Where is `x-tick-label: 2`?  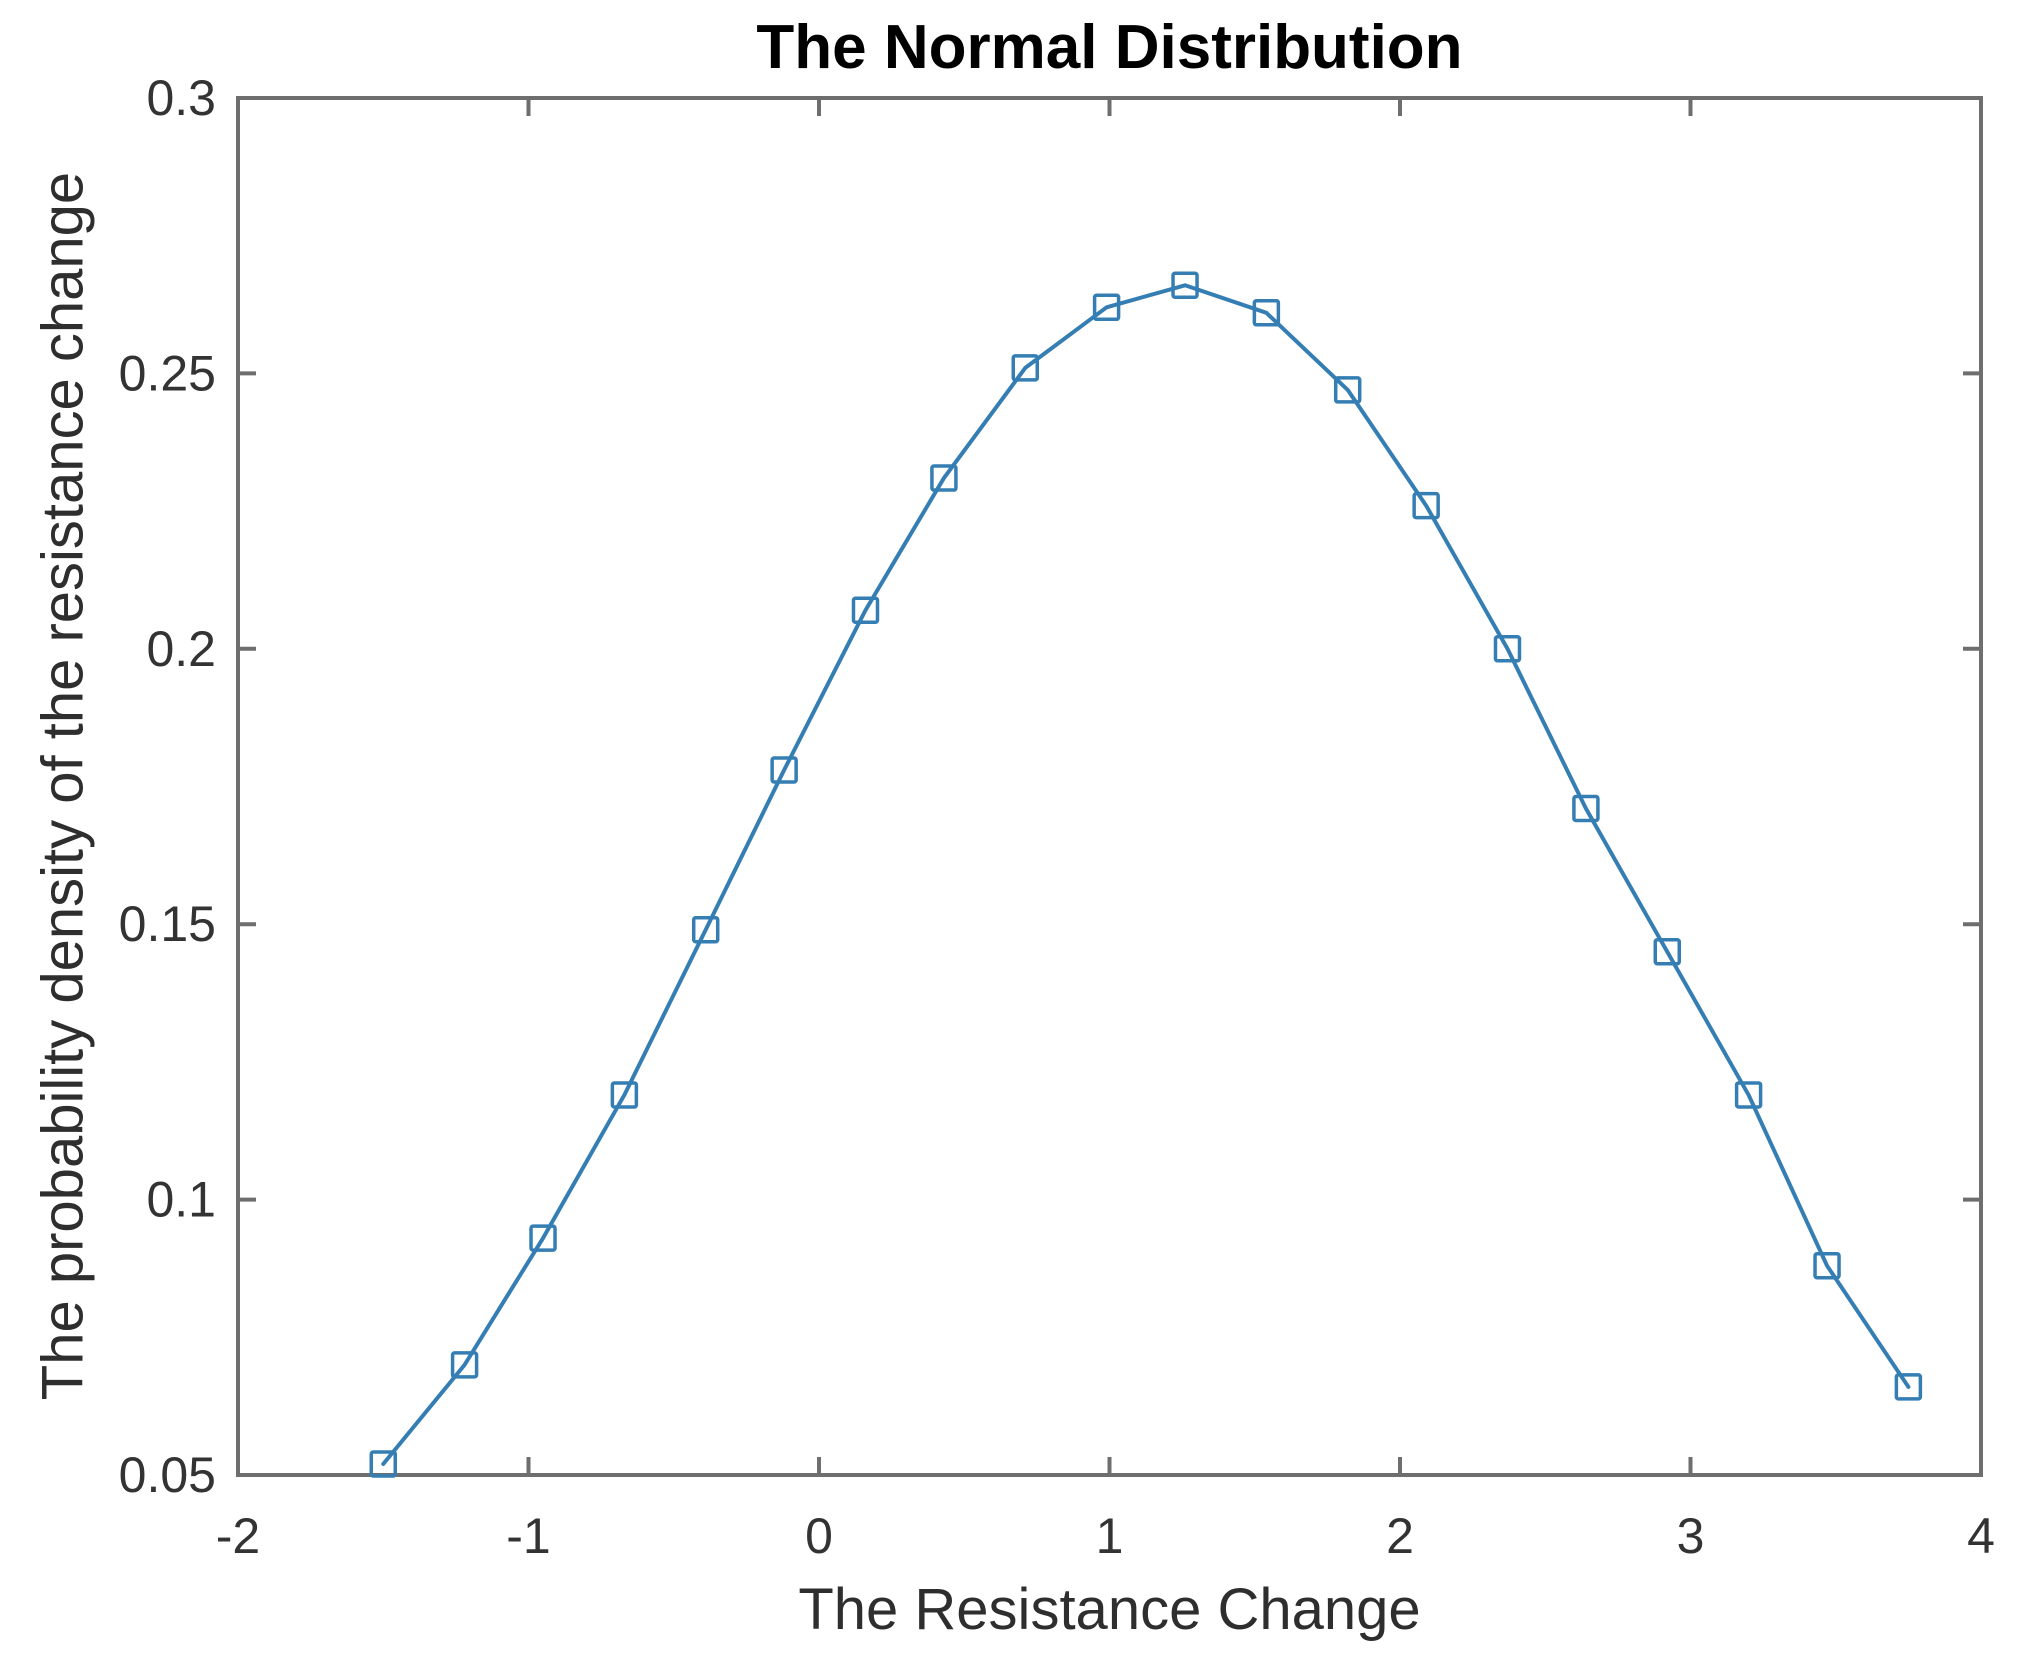 x-tick-label: 2 is located at coordinates (1400, 1536).